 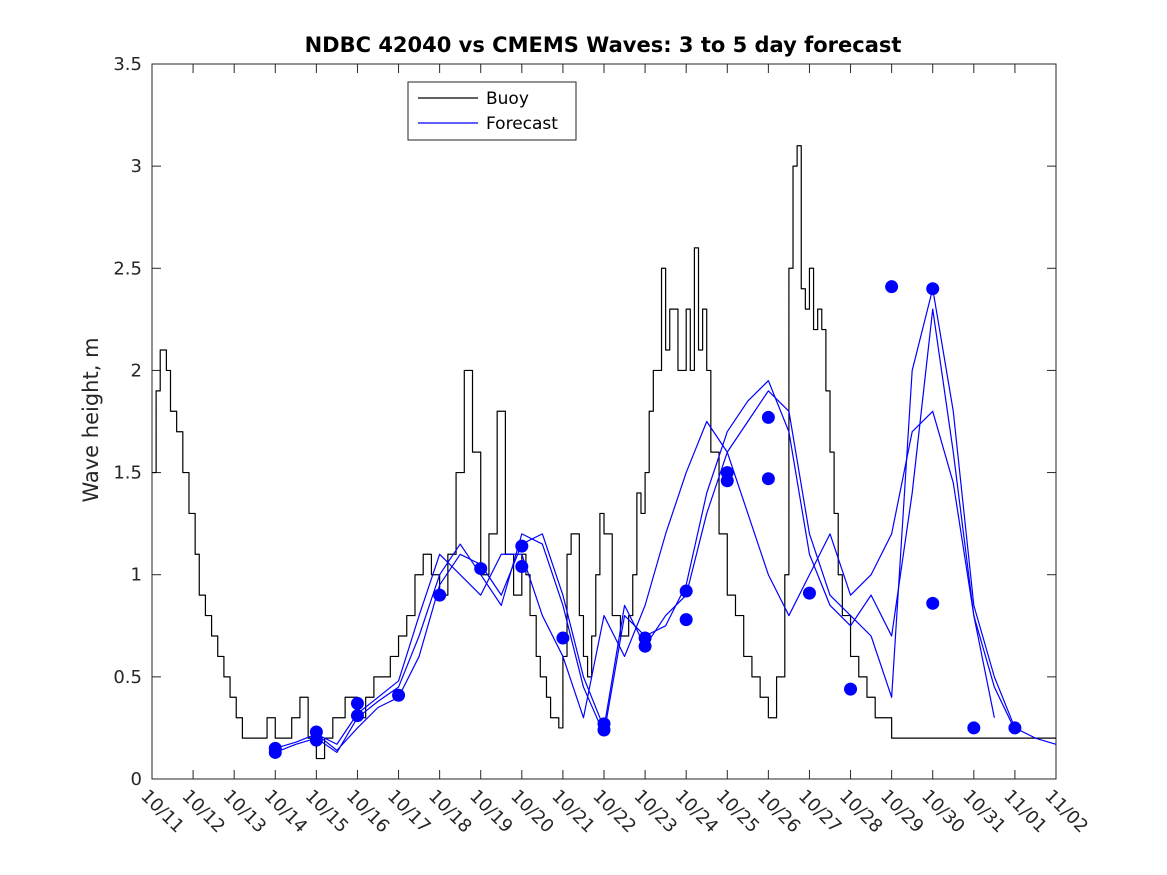 I want to click on x-tick-label: 10/24, so click(x=697, y=812).